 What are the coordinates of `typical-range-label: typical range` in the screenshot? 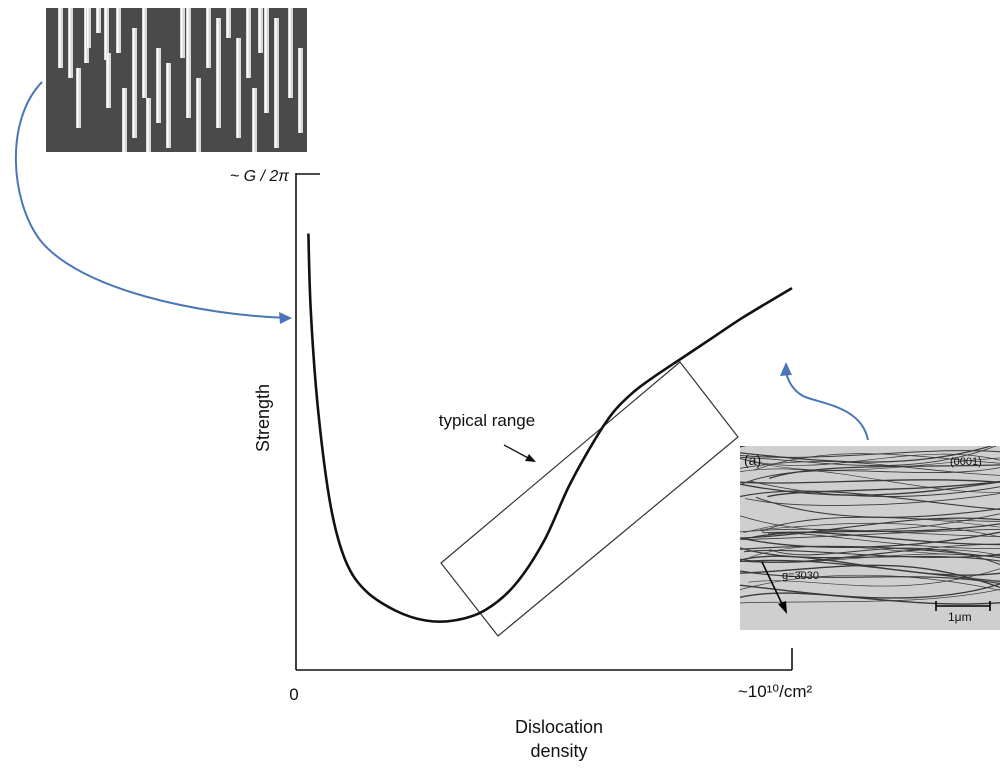 It's located at (487, 420).